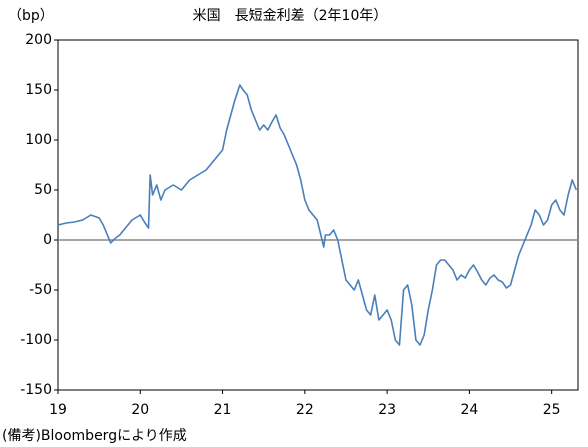 This screenshot has height=447, width=588. Describe the element at coordinates (140, 410) in the screenshot. I see `x-tick-label: 20` at that location.